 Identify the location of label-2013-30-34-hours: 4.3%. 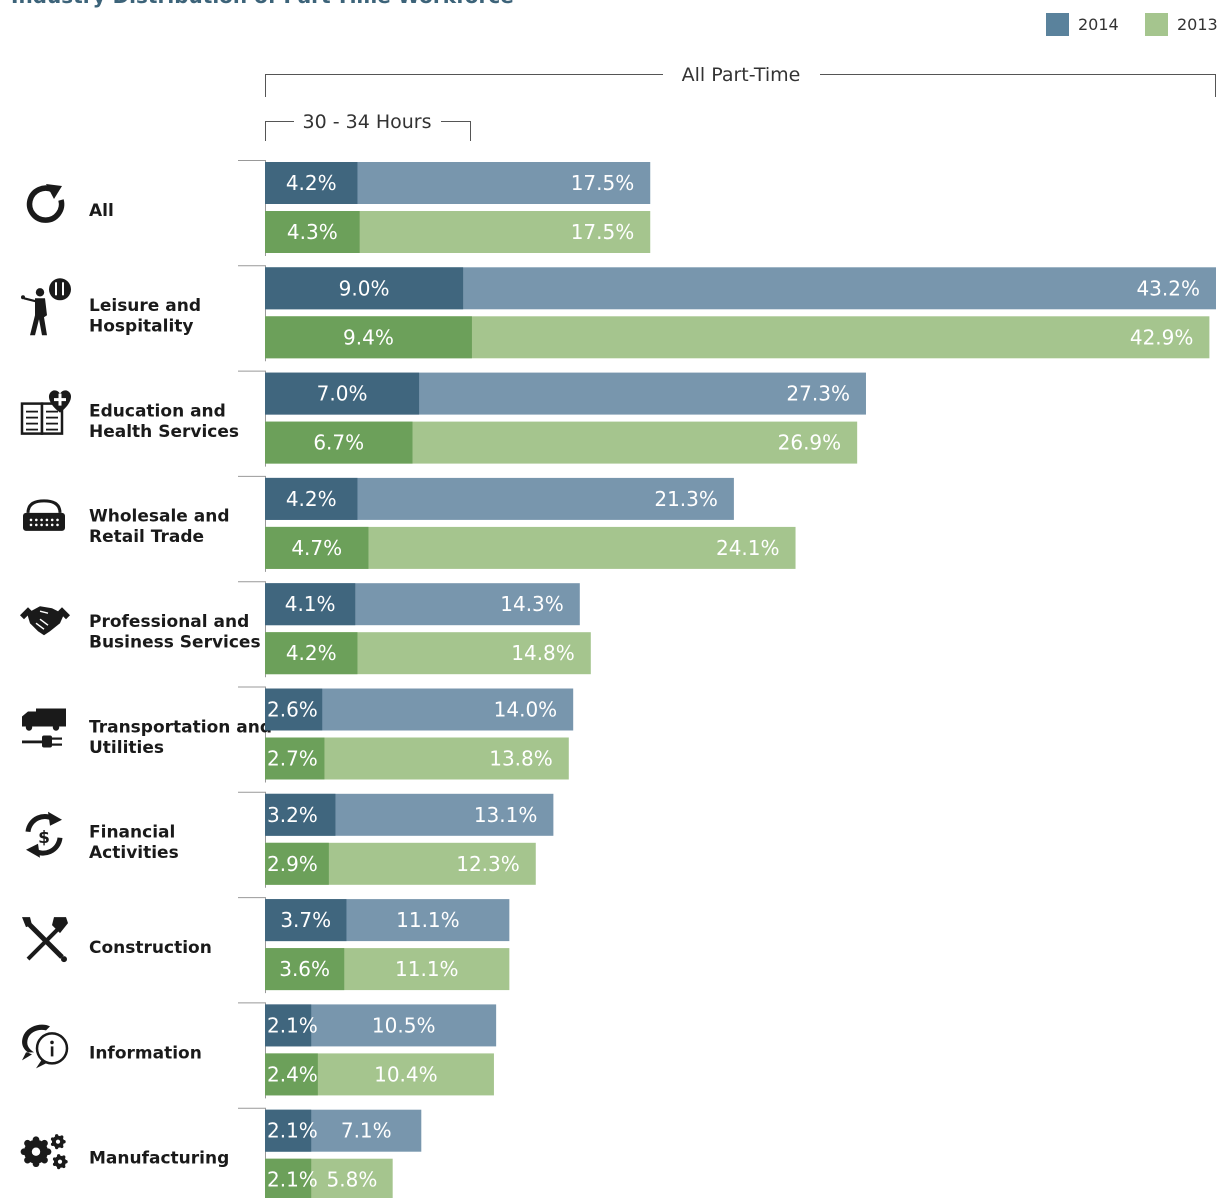
(312, 232).